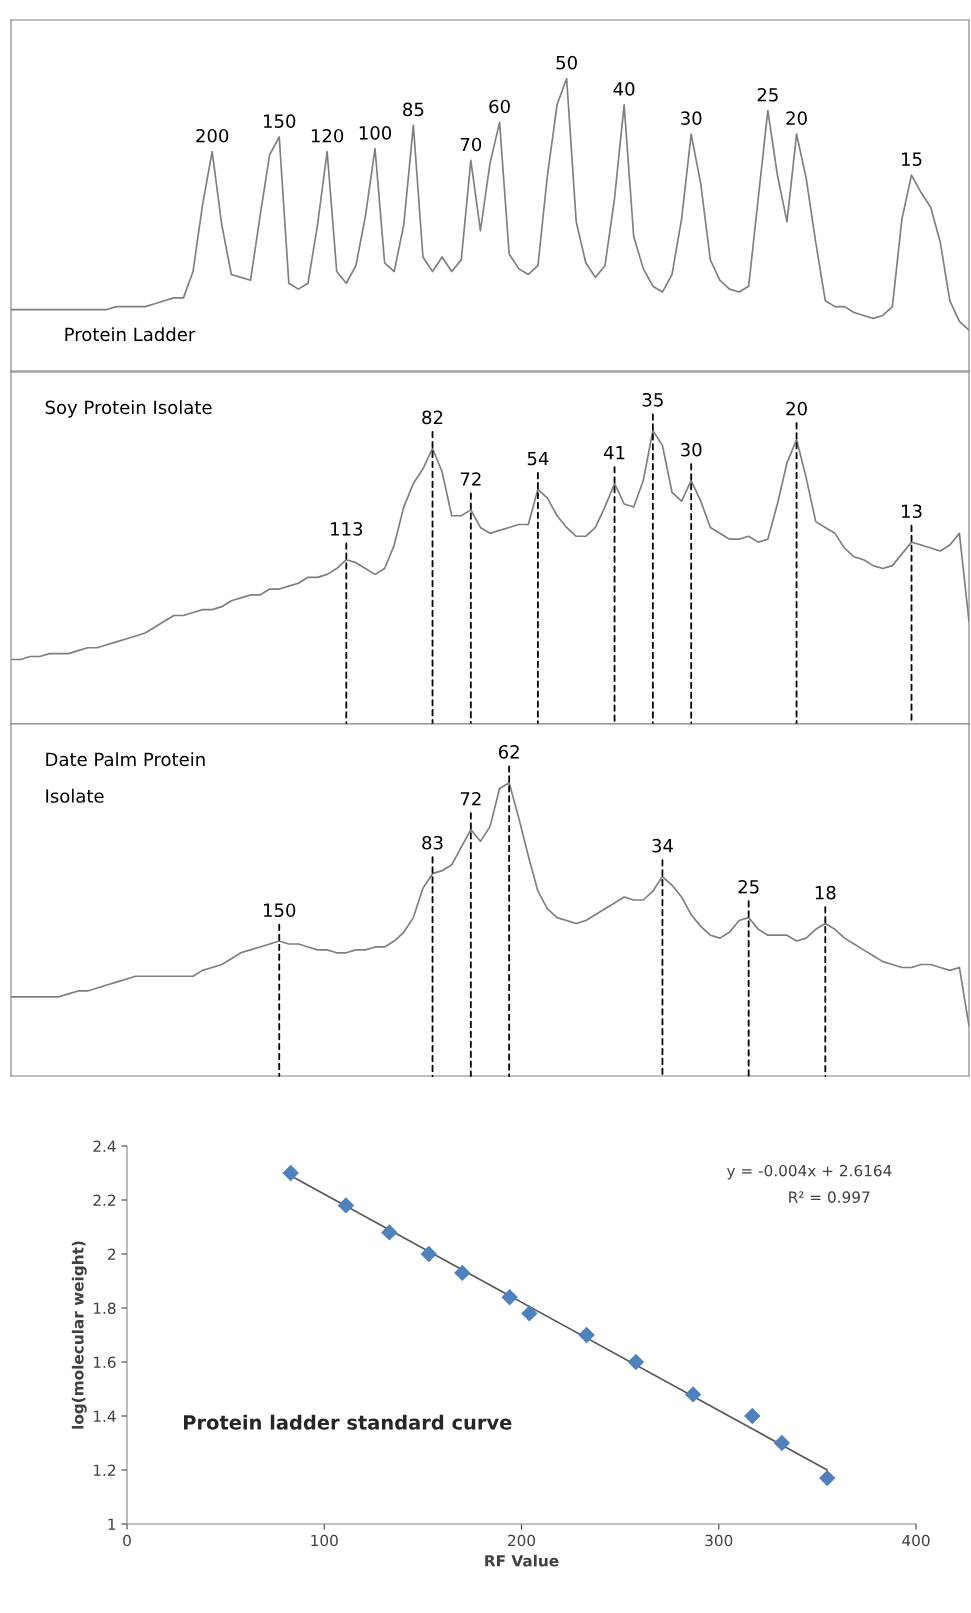 Image resolution: width=971 pixels, height=1613 pixels. What do you see at coordinates (375, 132) in the screenshot?
I see `annotation: 100` at bounding box center [375, 132].